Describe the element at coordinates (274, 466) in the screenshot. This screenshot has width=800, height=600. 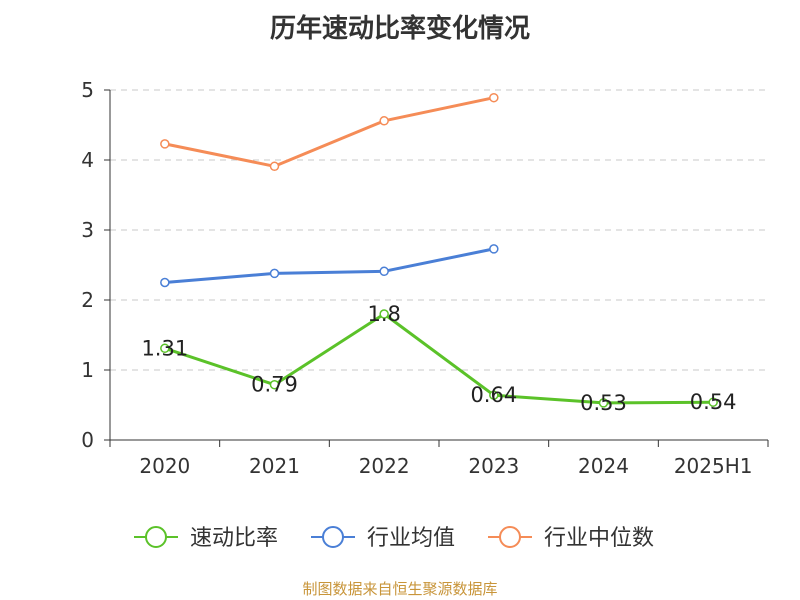
I see `x-tick-label: 2021` at that location.